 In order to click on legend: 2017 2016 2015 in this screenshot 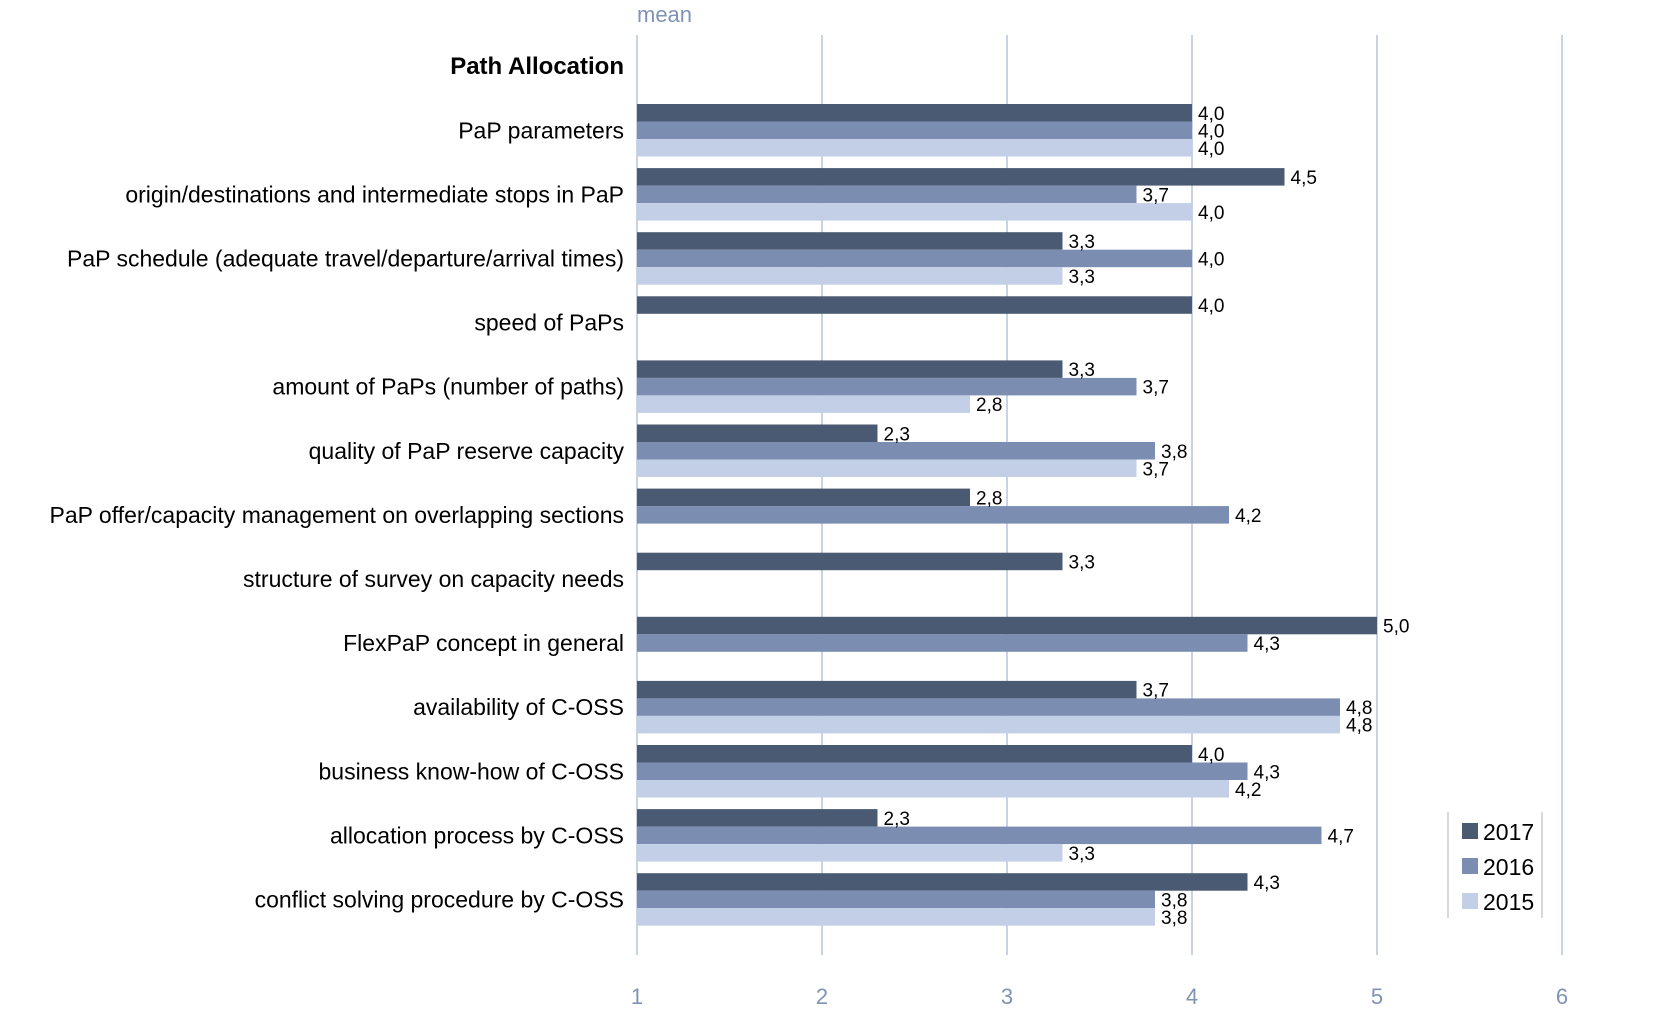, I will do `click(1495, 865)`.